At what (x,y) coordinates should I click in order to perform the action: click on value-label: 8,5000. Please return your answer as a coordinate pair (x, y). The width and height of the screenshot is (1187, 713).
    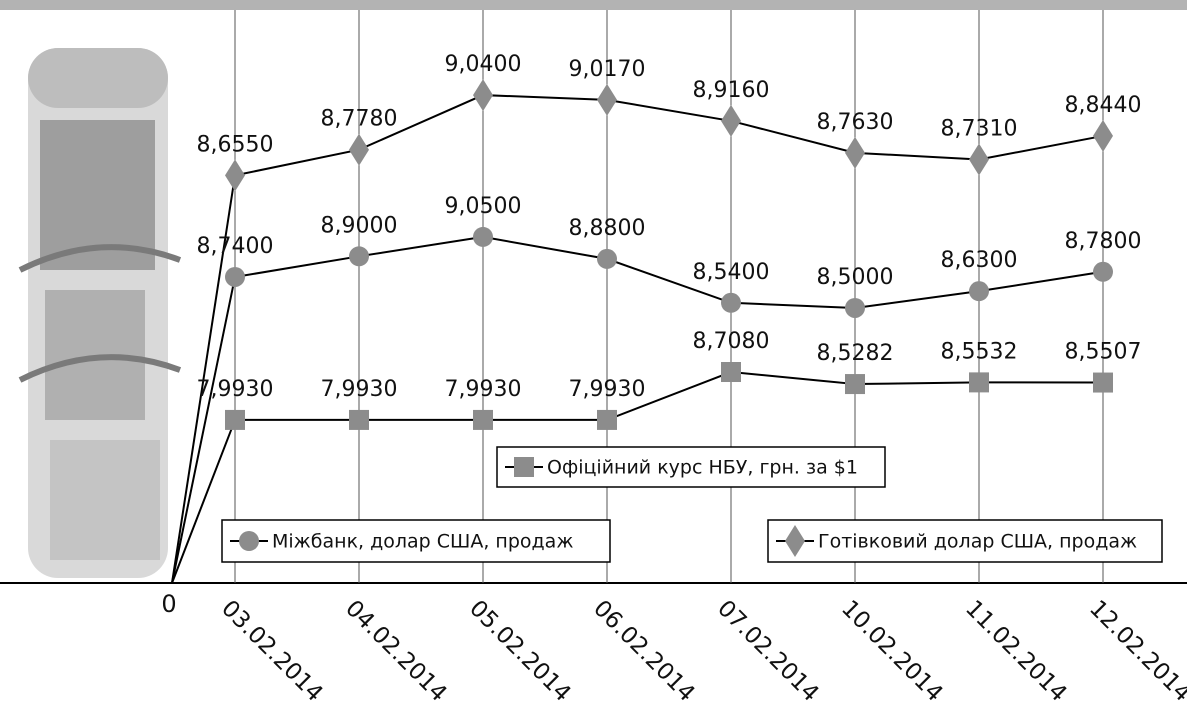
    Looking at the image, I should click on (855, 277).